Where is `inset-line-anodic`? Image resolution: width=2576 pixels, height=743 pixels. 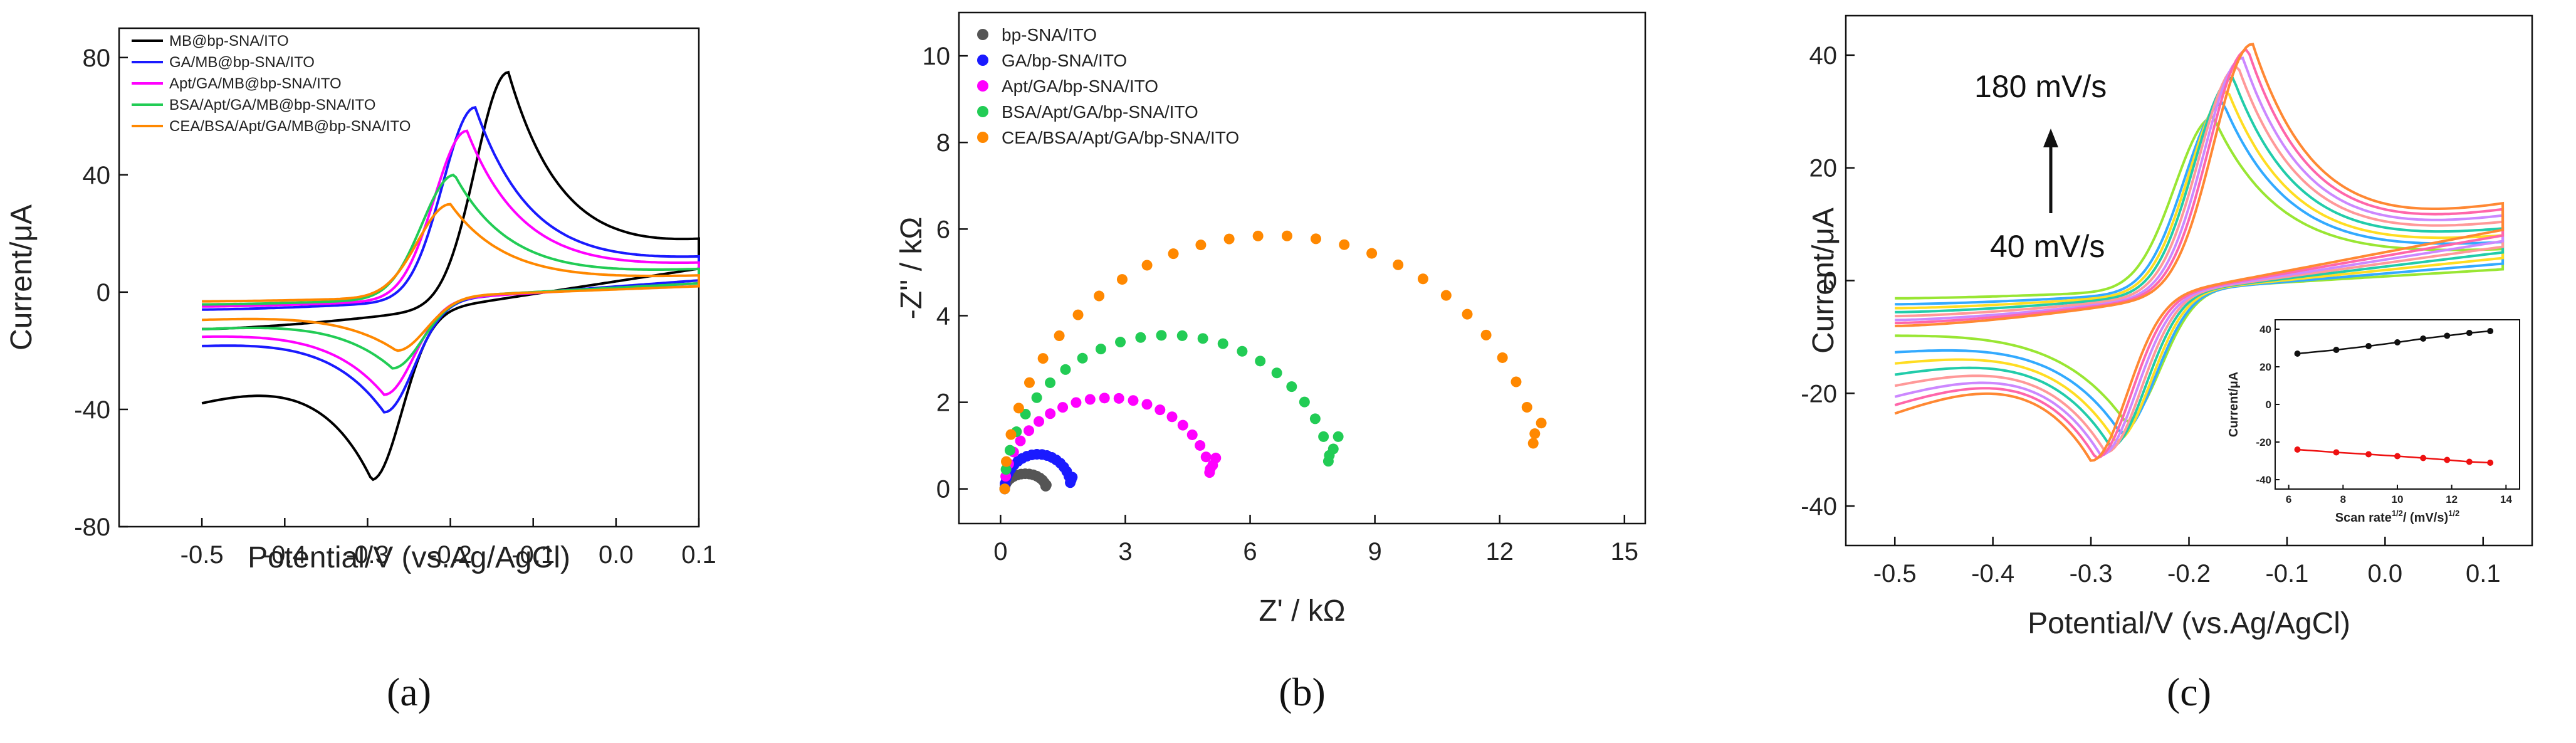 inset-line-anodic is located at coordinates (2394, 342).